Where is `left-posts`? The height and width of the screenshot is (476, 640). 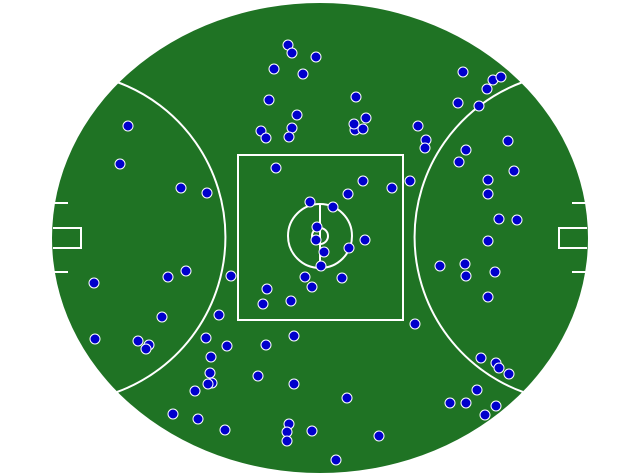
left-posts is located at coordinates (60, 237).